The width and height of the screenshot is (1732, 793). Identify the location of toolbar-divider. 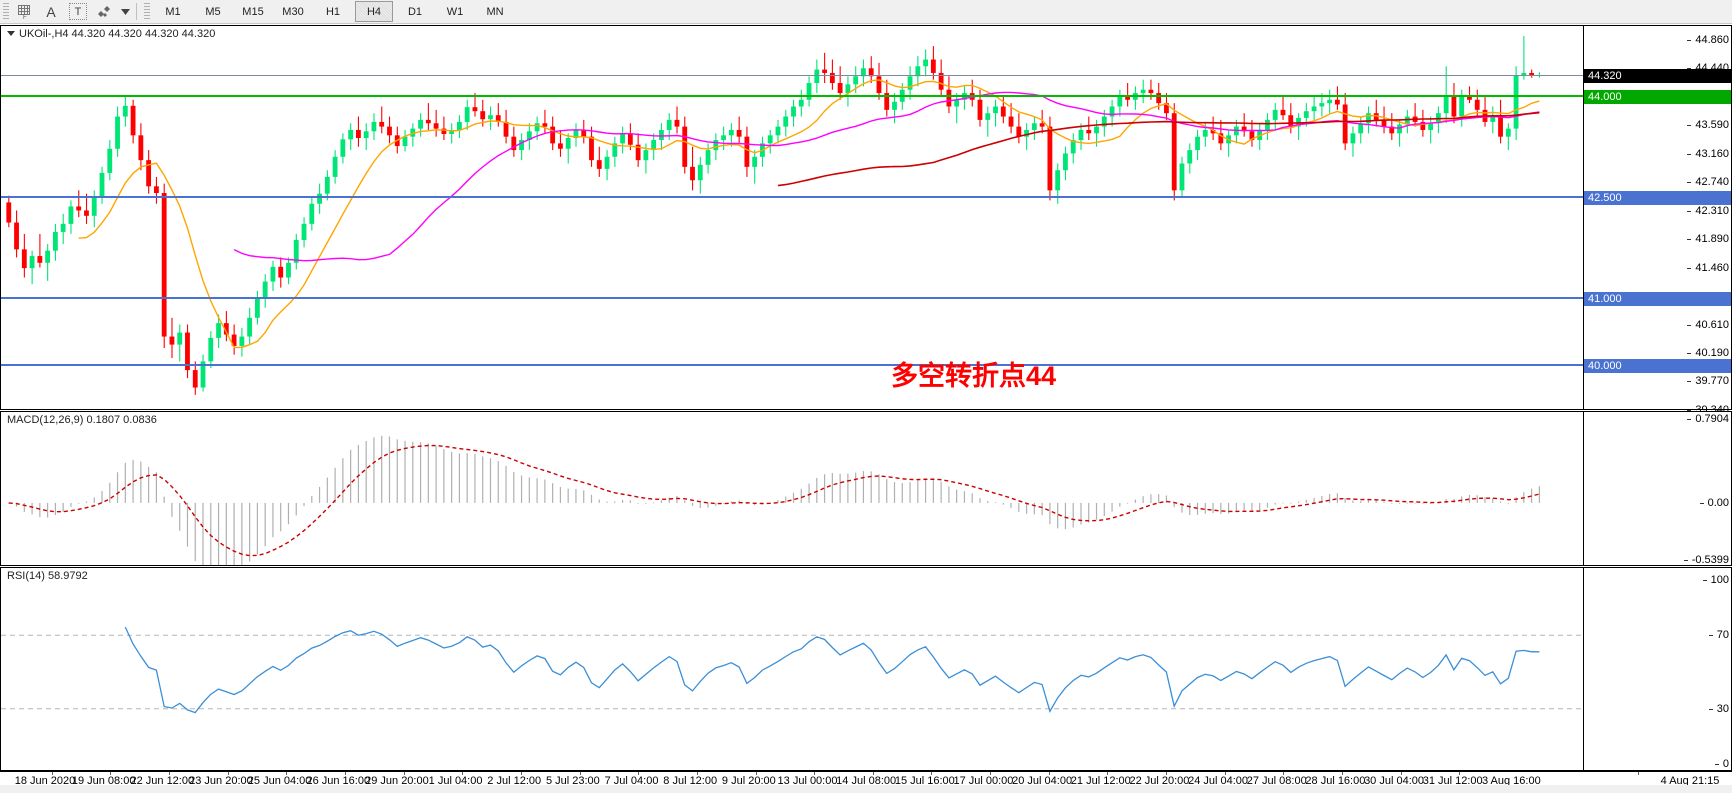
(136, 11).